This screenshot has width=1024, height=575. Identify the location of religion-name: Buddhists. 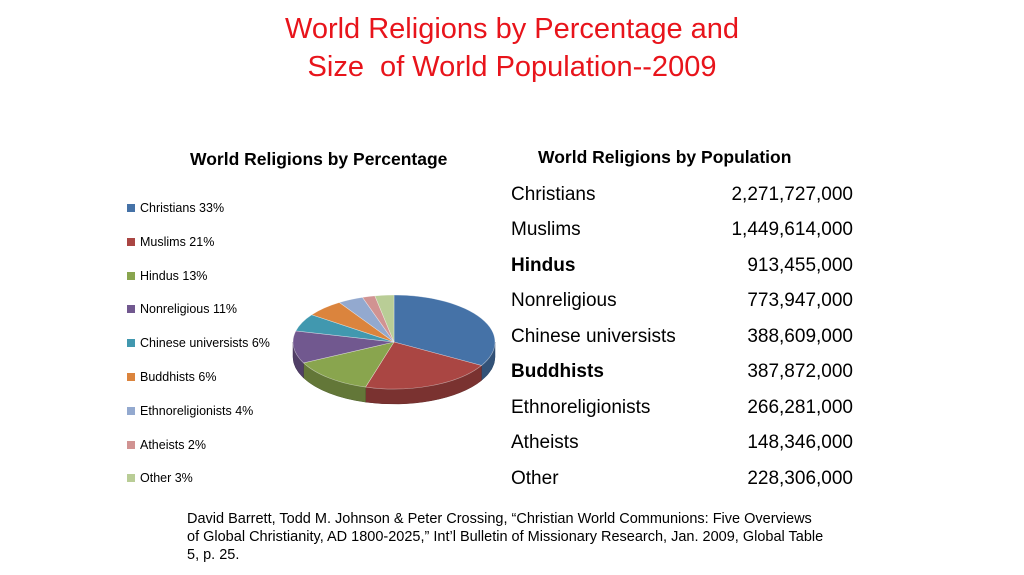
(557, 372).